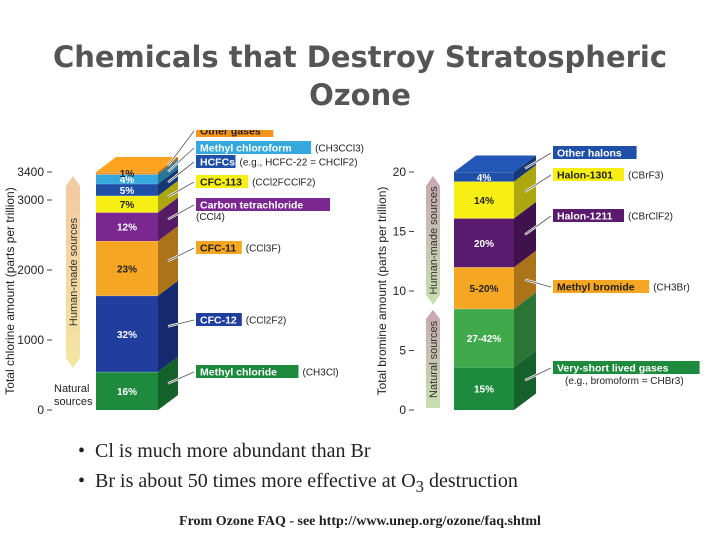 The width and height of the screenshot is (720, 540). I want to click on natural-sources-label: Natural sources, so click(434, 359).